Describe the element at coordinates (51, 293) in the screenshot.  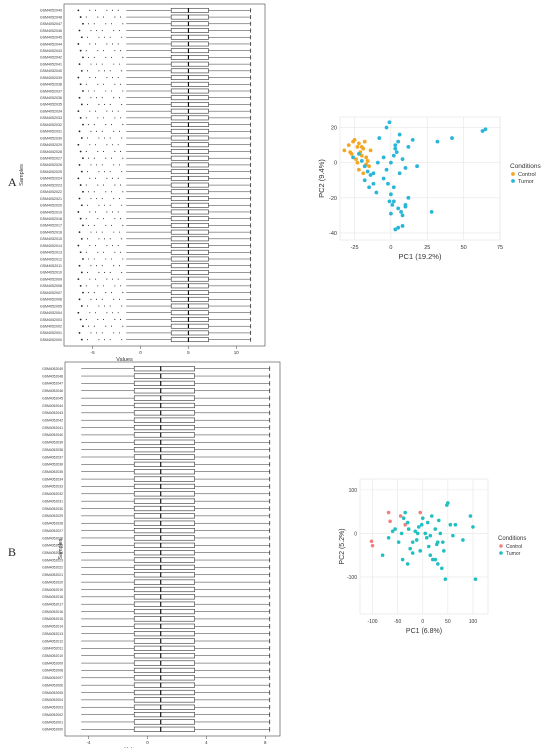
I see `sample-label: GSM4052007` at that location.